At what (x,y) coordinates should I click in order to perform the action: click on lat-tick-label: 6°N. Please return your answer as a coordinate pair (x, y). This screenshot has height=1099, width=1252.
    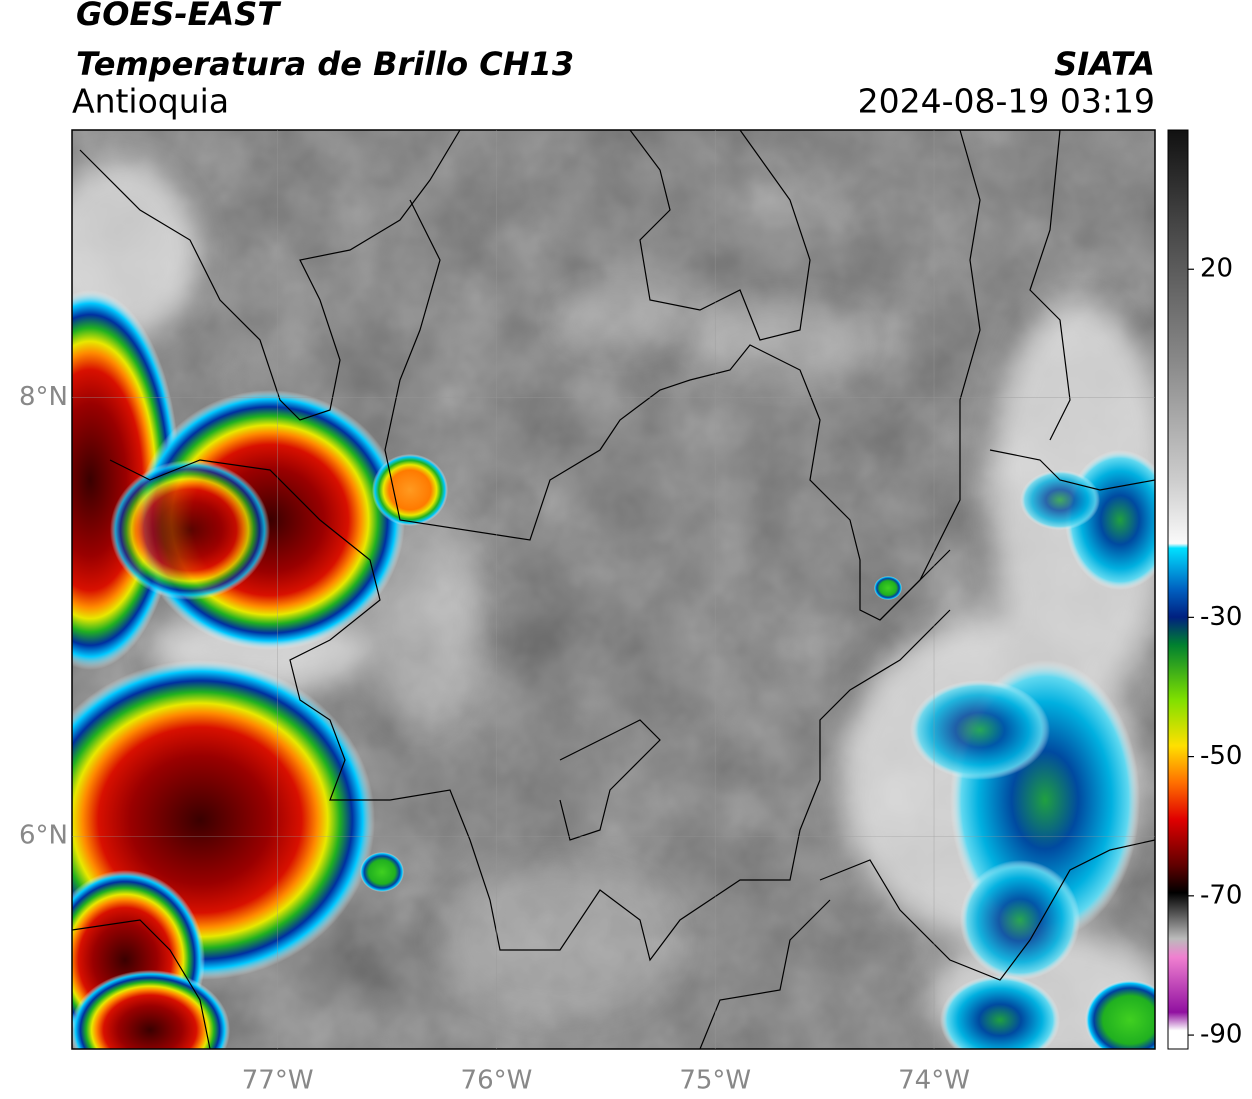
    Looking at the image, I should click on (43, 836).